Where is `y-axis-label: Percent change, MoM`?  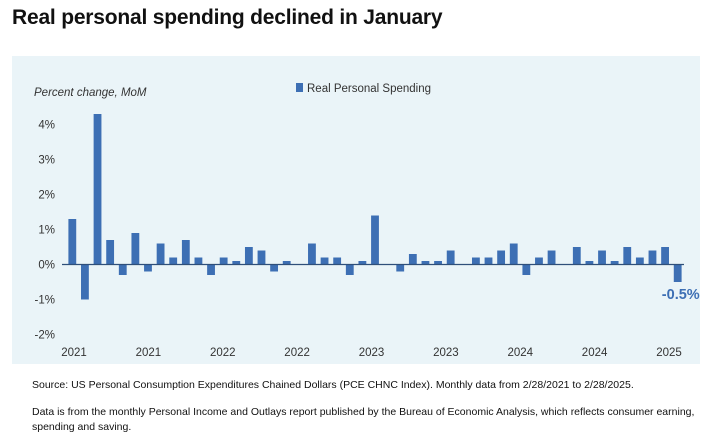
y-axis-label: Percent change, MoM is located at coordinates (90, 93).